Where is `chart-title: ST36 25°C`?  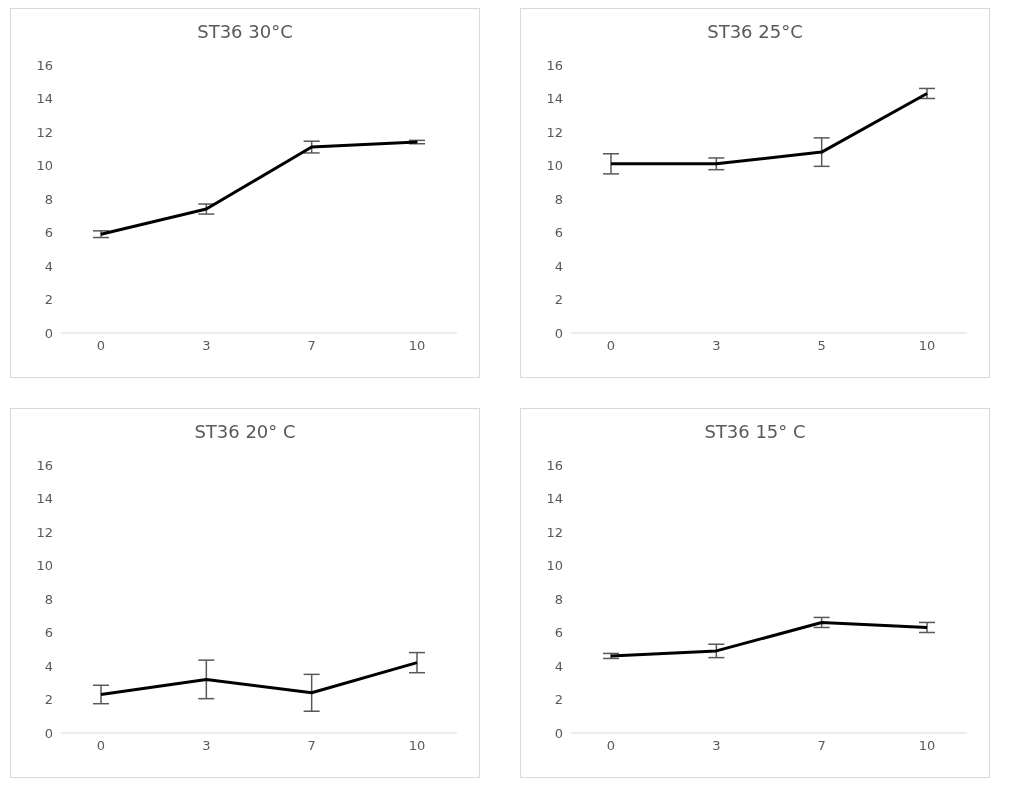
chart-title: ST36 25°C is located at coordinates (755, 32).